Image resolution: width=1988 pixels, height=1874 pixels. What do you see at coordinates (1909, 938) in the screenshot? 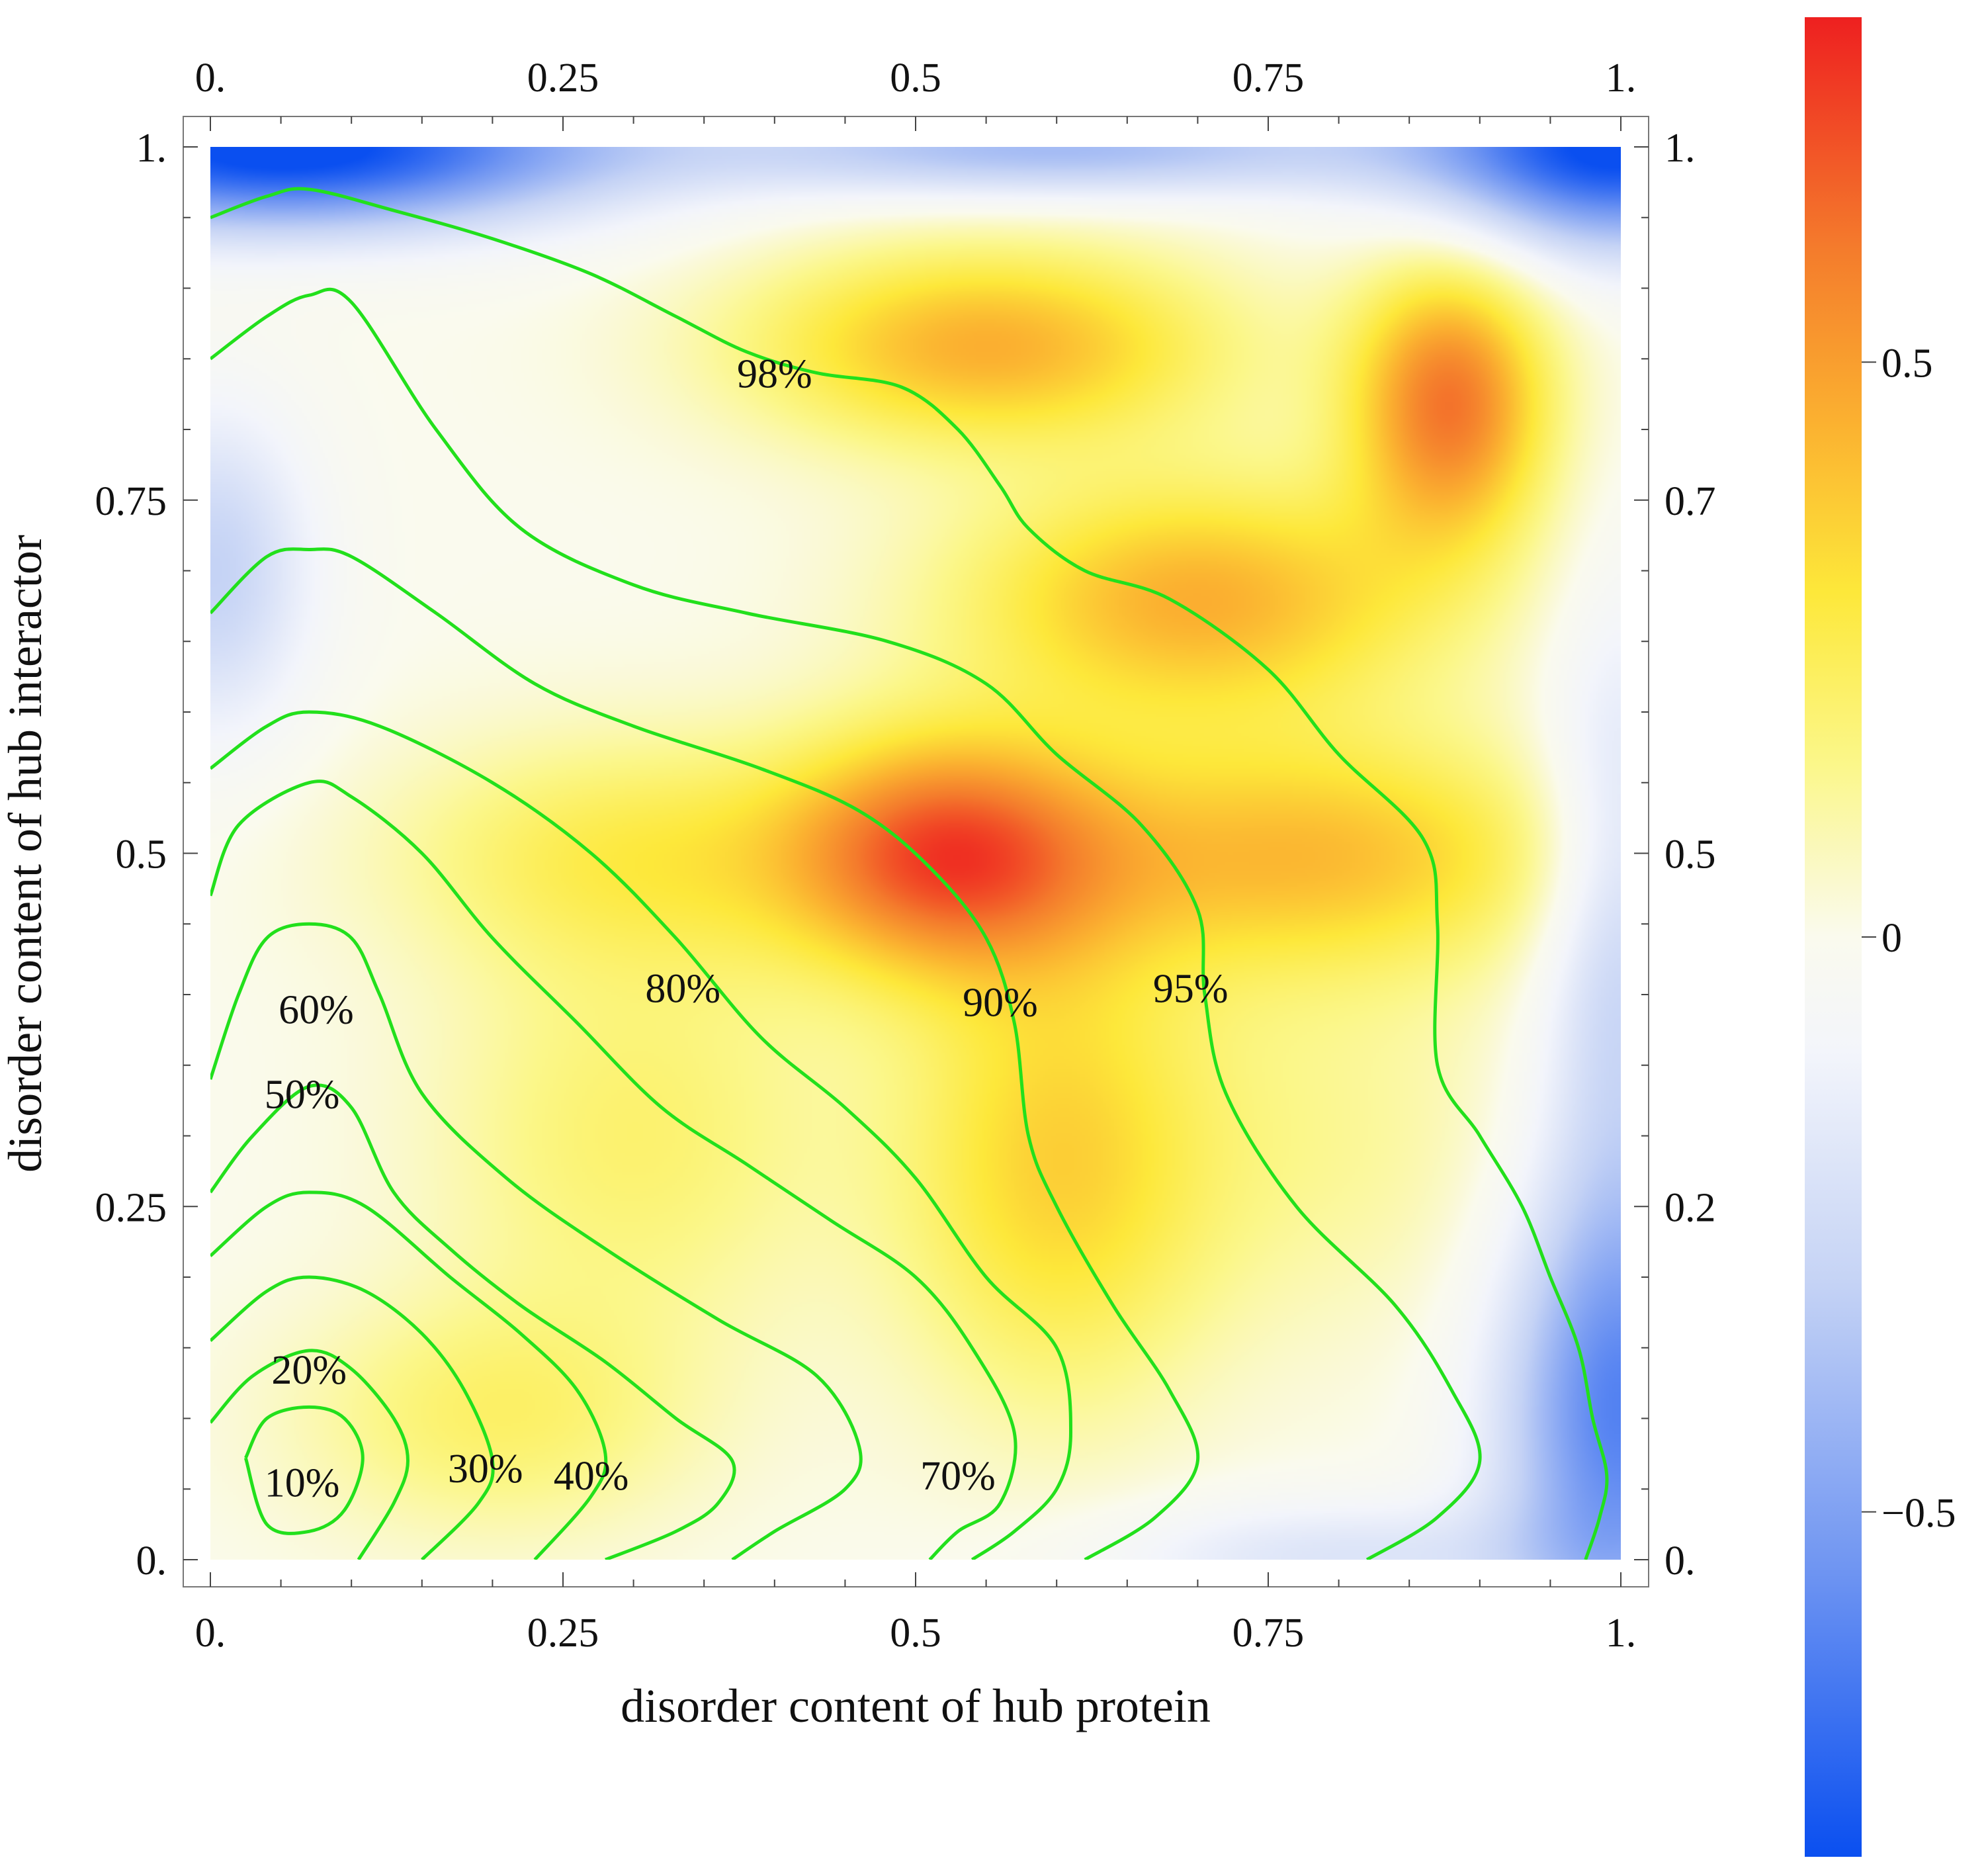
I see `colorbar-ticks: 0.5 0 −0.5` at bounding box center [1909, 938].